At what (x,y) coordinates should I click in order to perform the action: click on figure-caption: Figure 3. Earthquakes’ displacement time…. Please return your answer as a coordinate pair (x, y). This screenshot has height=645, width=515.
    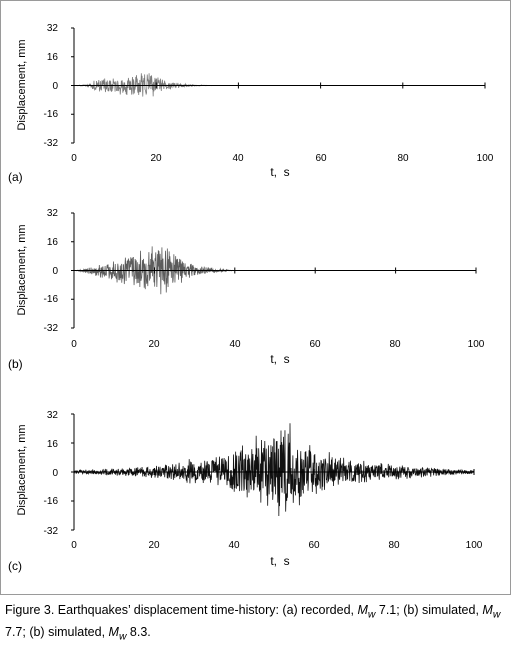
    Looking at the image, I should click on (257, 623).